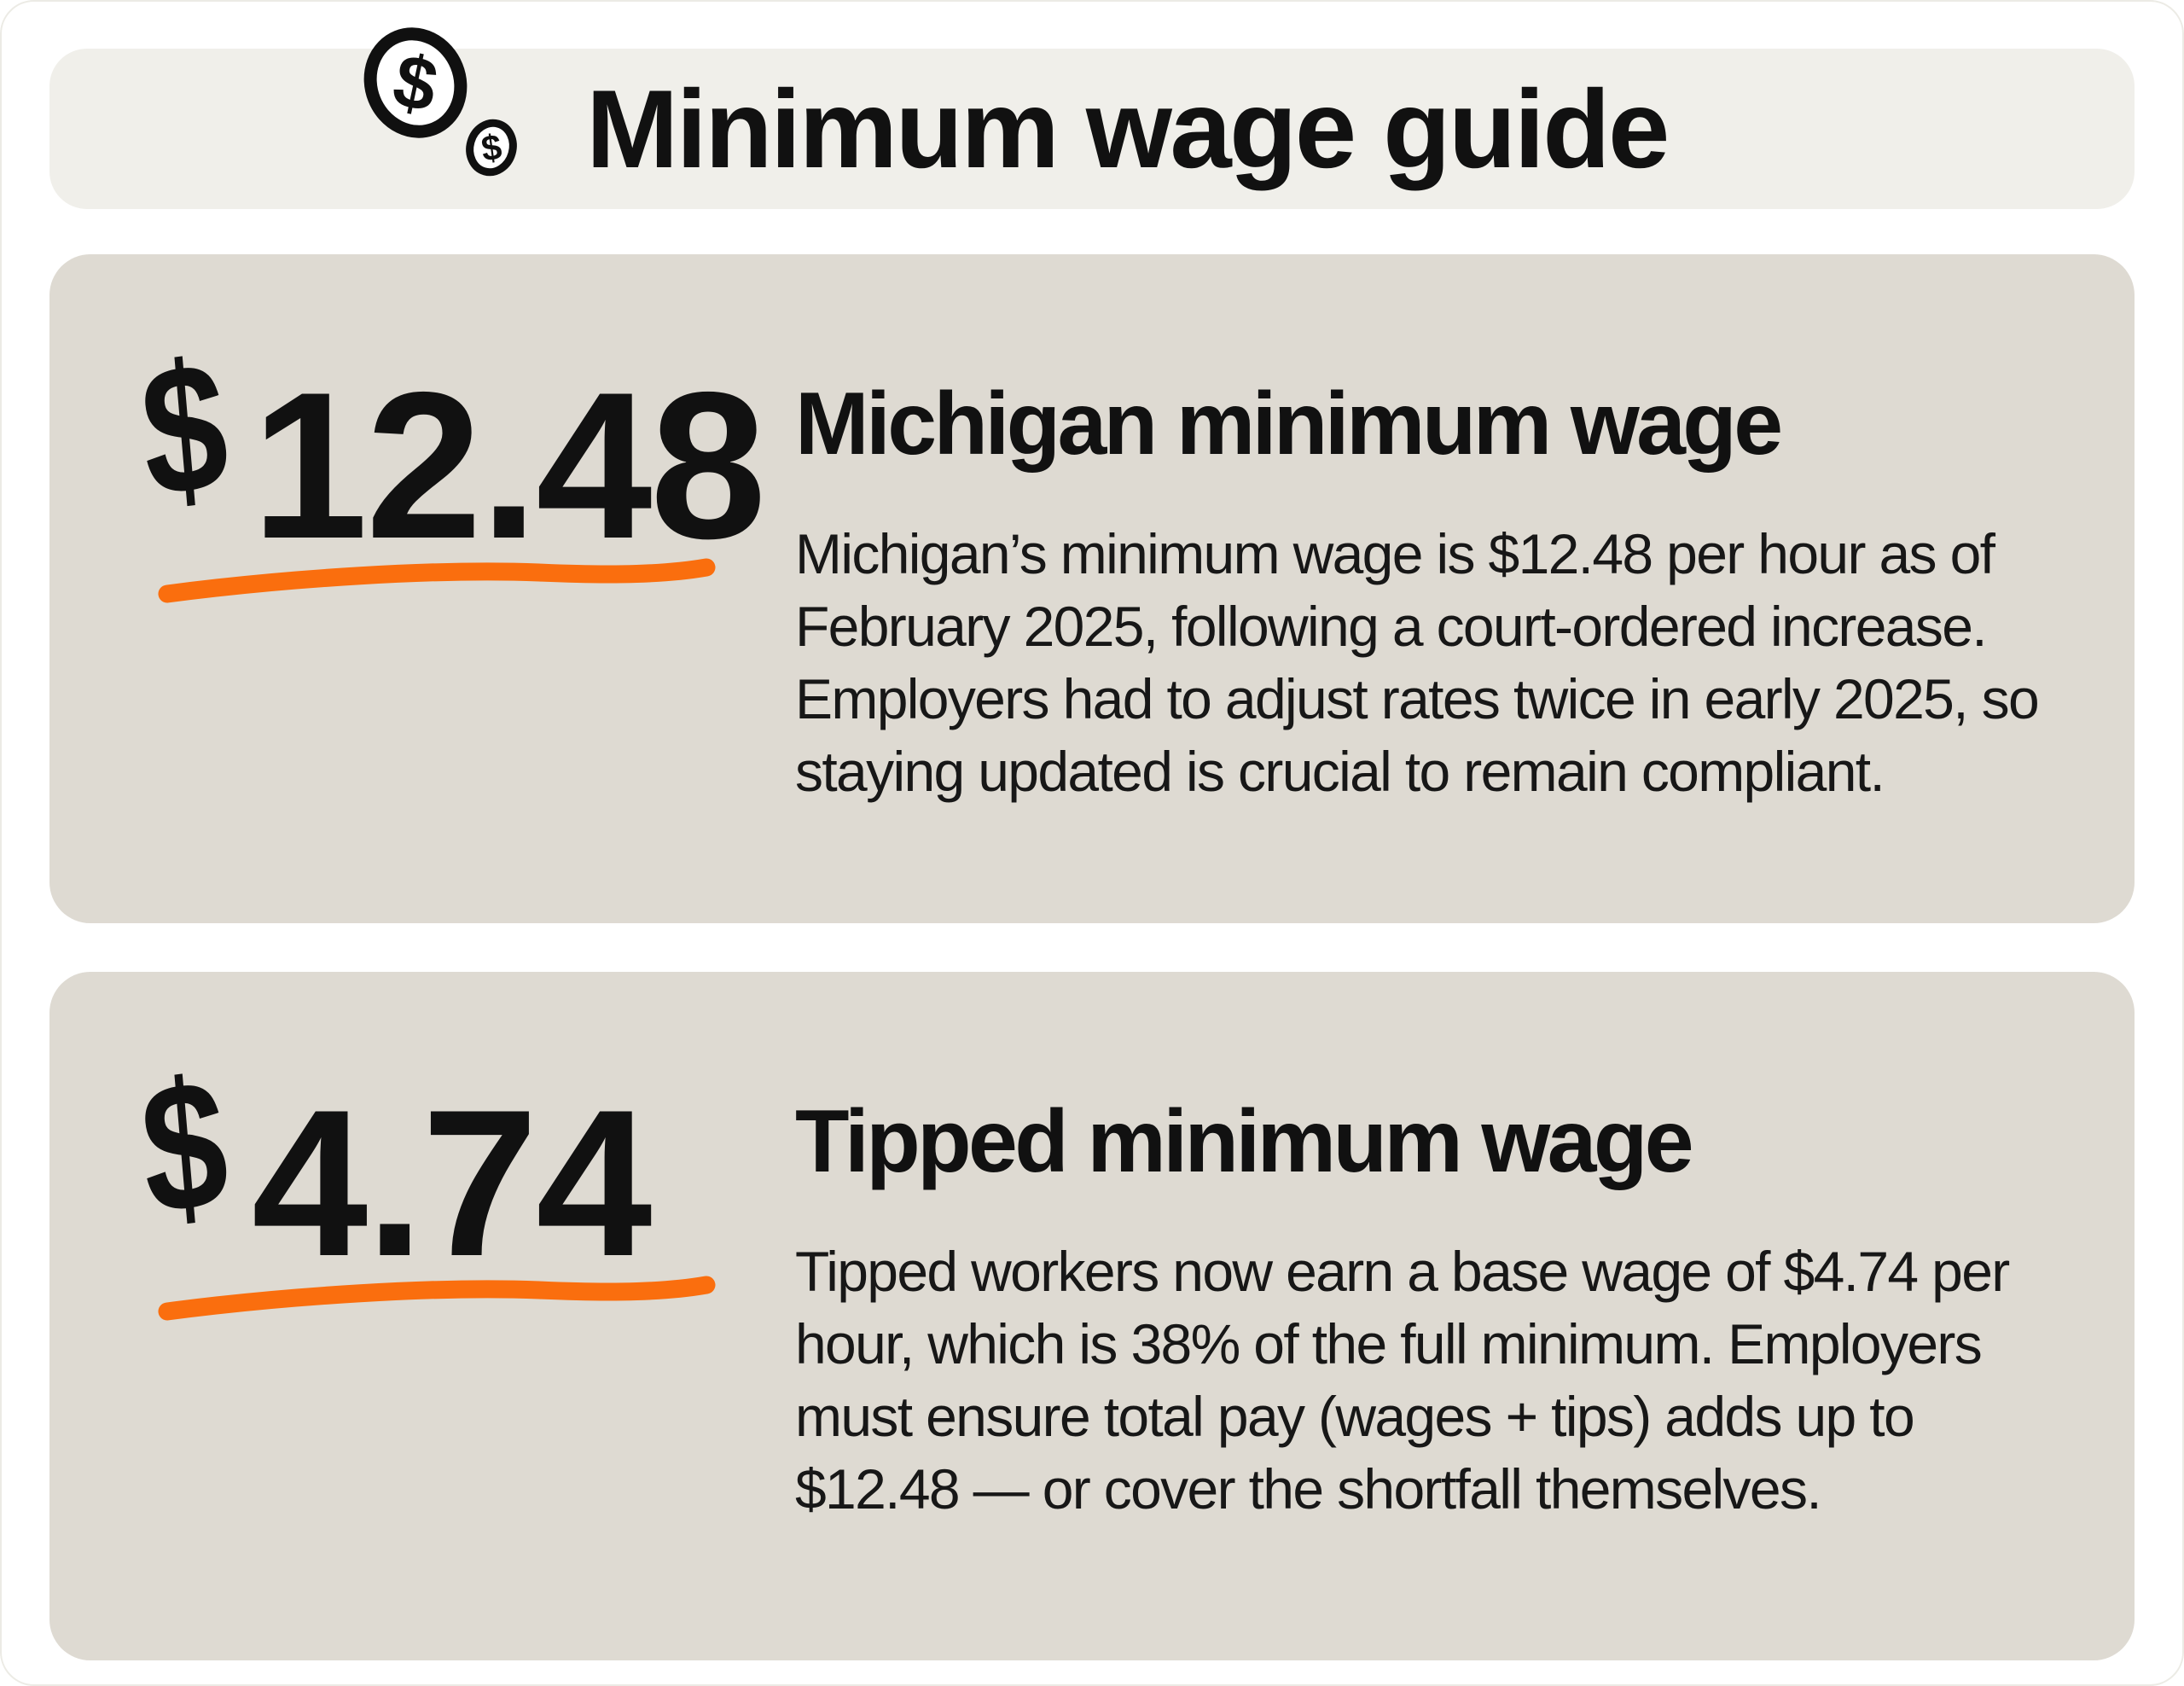 The image size is (2184, 1686). What do you see at coordinates (509, 465) in the screenshot?
I see `amount-value: 12.48` at bounding box center [509, 465].